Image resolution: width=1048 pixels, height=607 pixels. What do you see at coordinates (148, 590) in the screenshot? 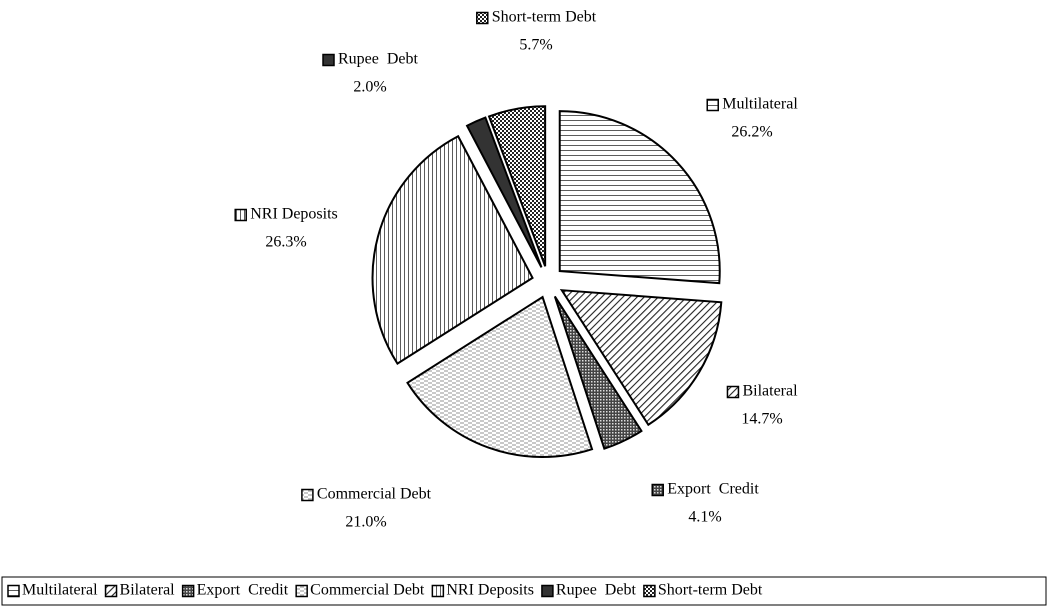
I see `legend-label: Bilateral` at bounding box center [148, 590].